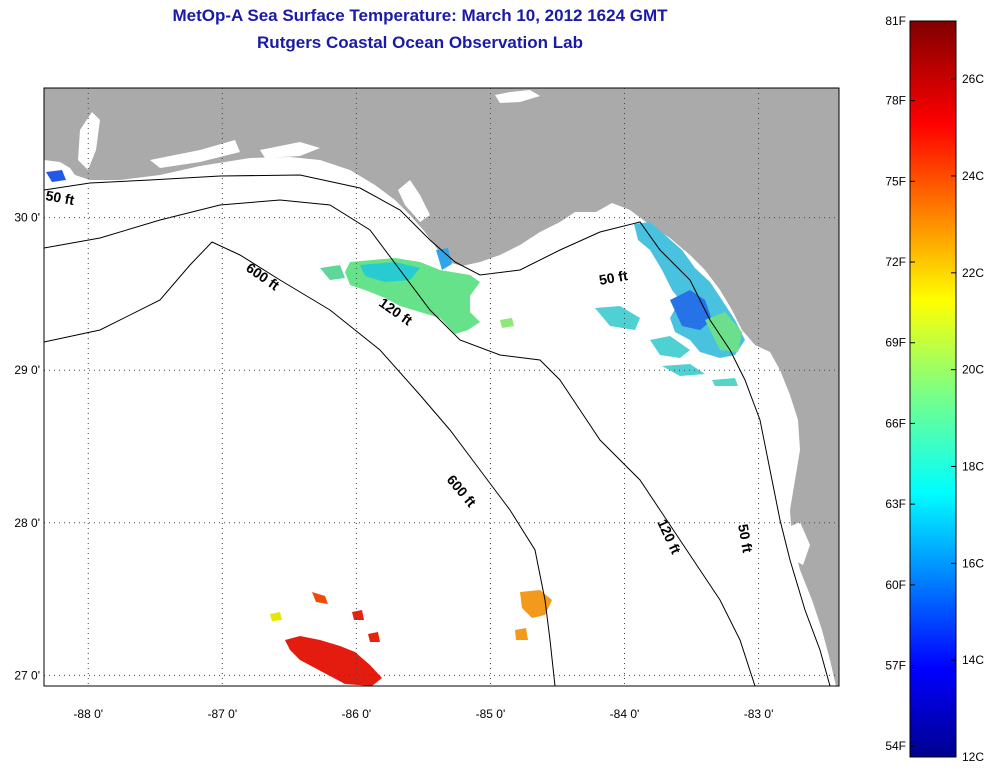  What do you see at coordinates (973, 466) in the screenshot?
I see `colorbar-c-label: 18C` at bounding box center [973, 466].